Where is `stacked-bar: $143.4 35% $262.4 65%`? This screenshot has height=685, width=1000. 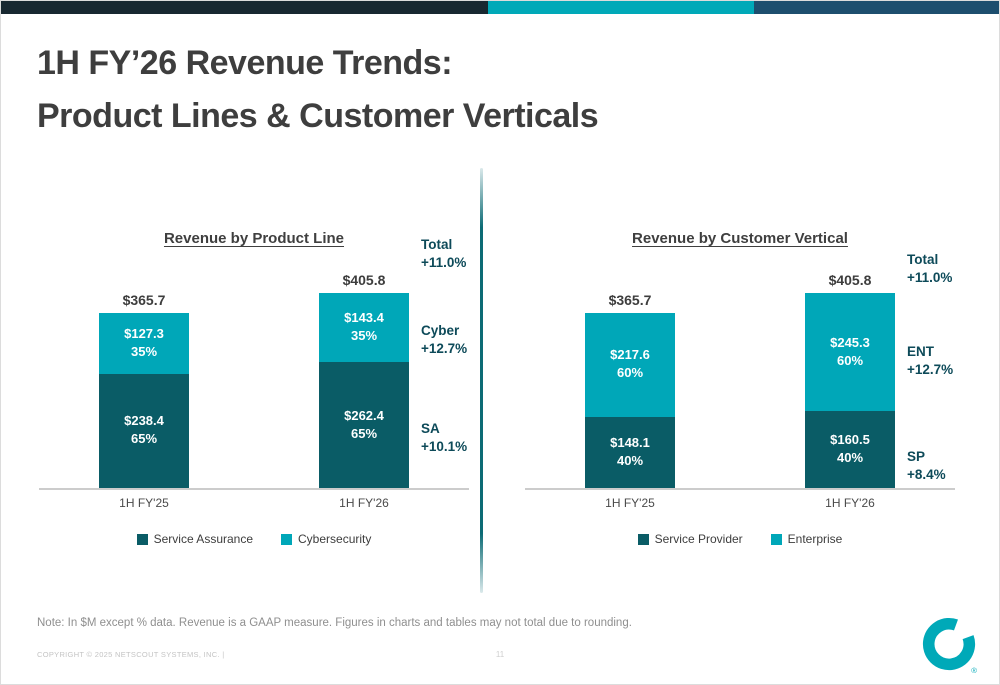 stacked-bar: $143.4 35% $262.4 65% is located at coordinates (364, 390).